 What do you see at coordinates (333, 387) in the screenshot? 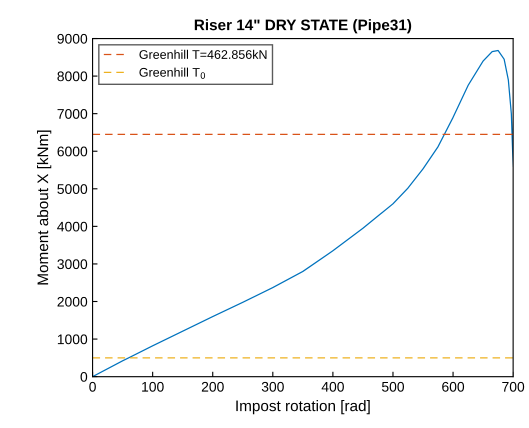
I see `x-tick-label: 400` at bounding box center [333, 387].